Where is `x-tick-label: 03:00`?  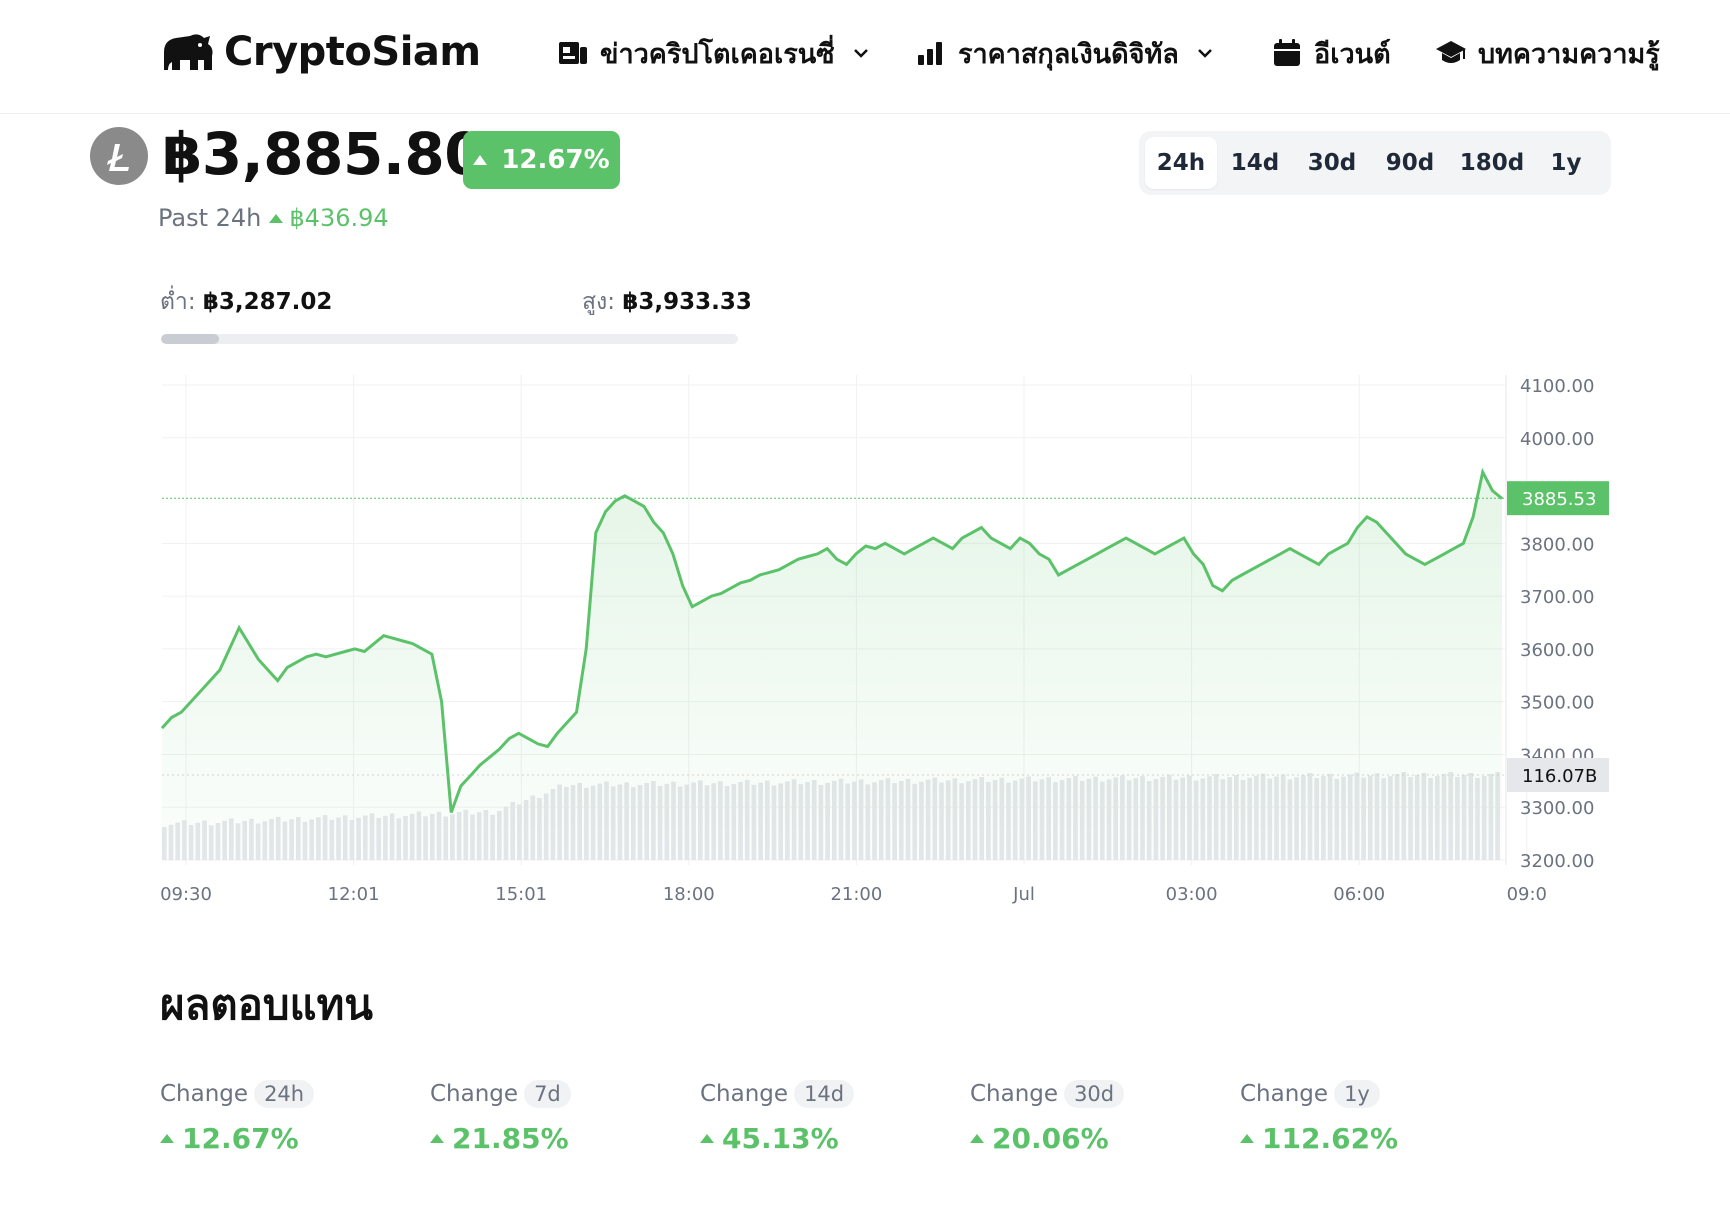
x-tick-label: 03:00 is located at coordinates (1192, 894).